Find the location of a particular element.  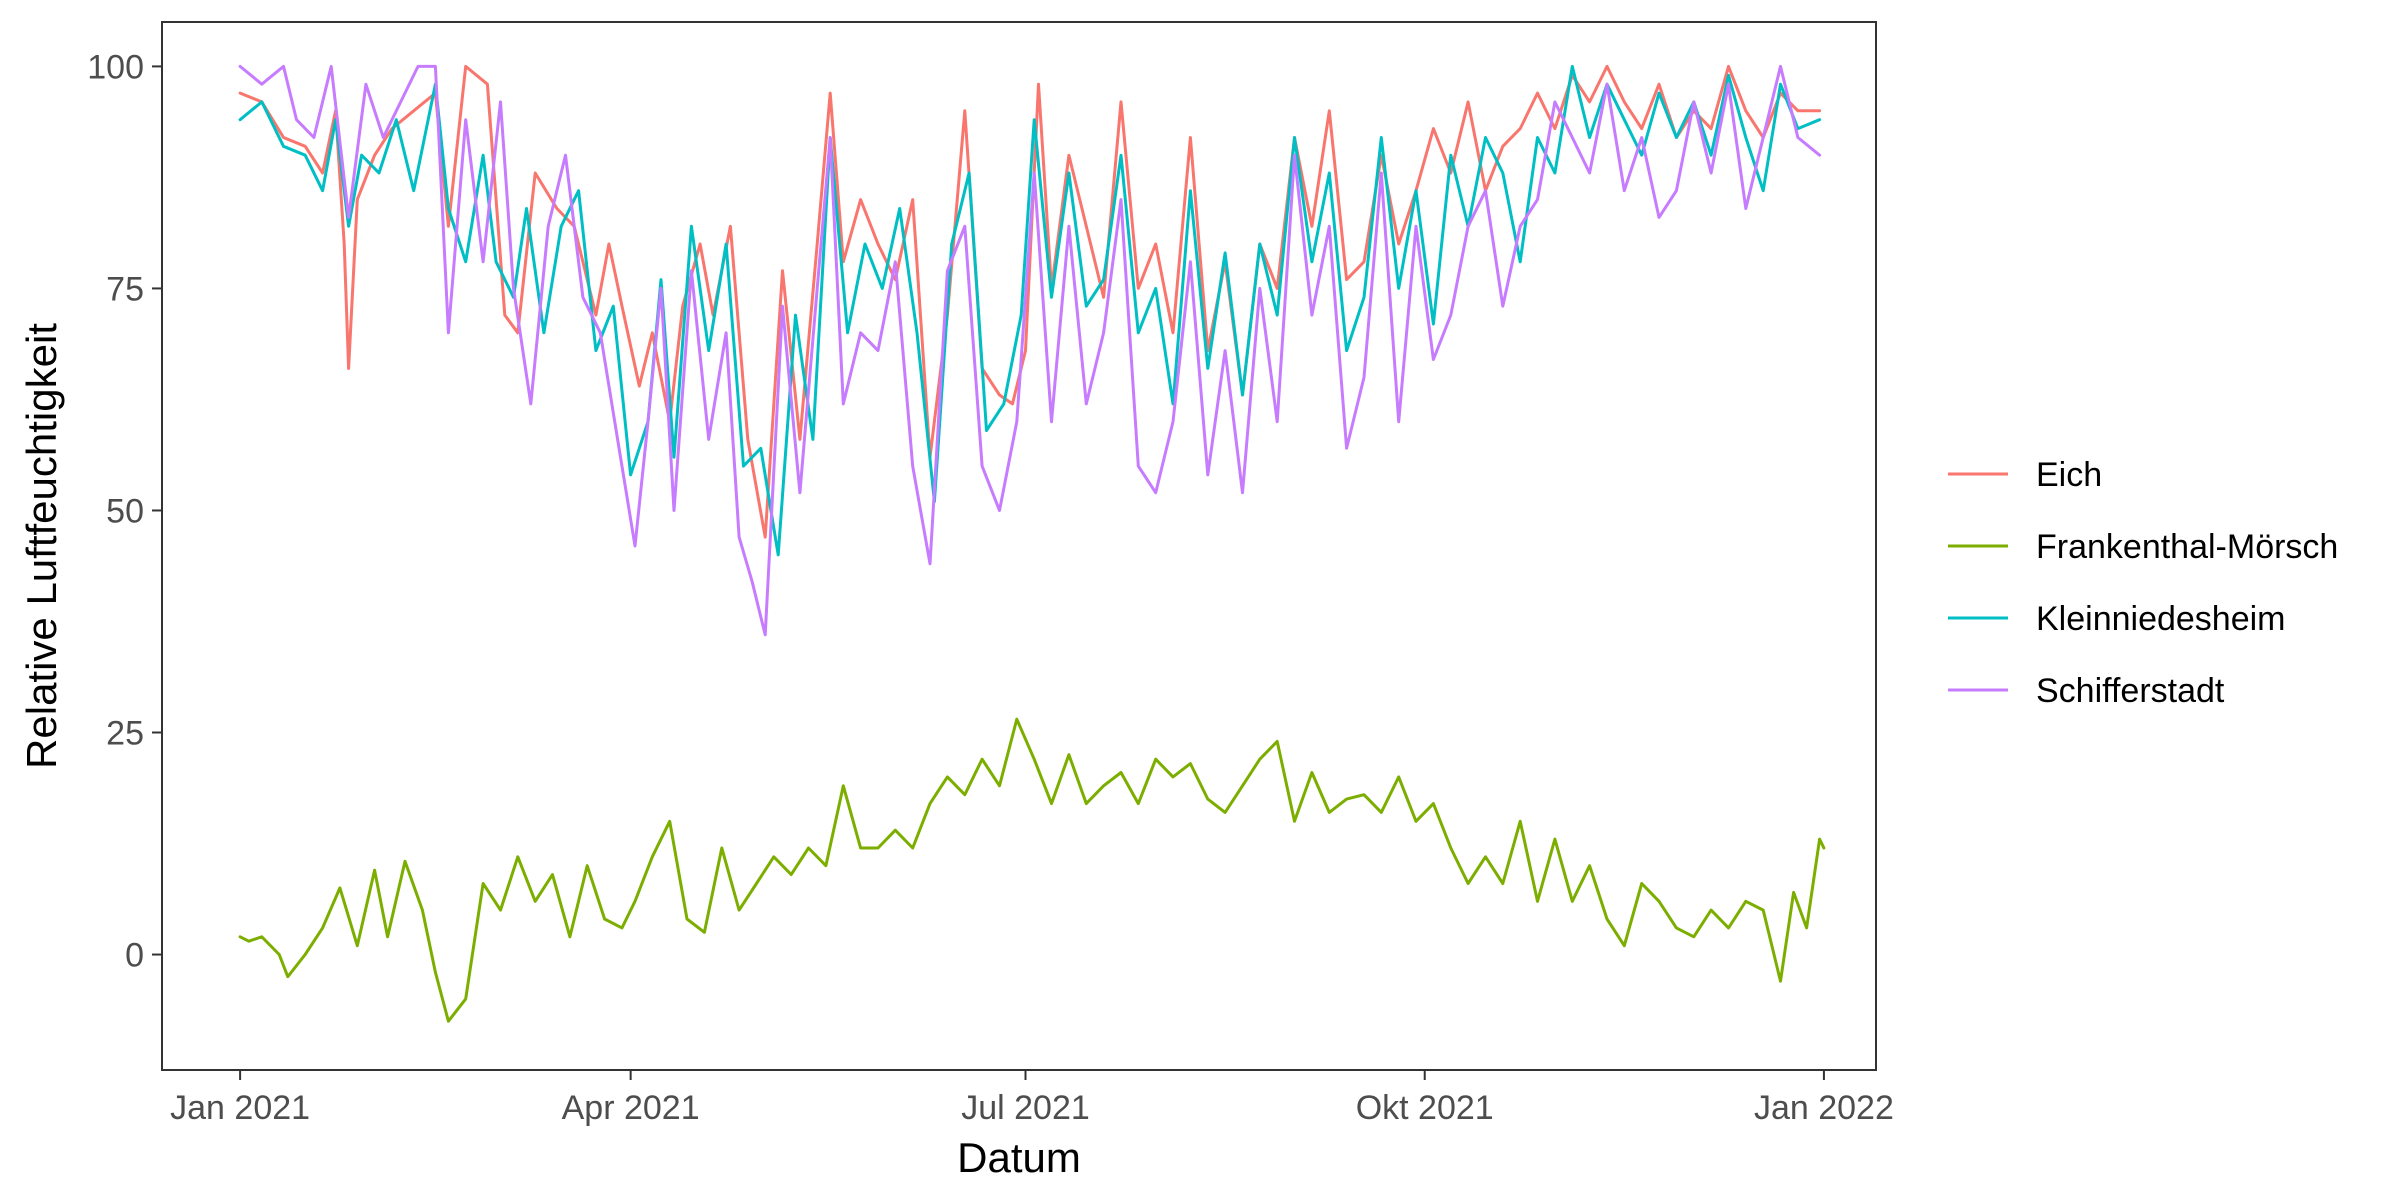

x-axis-title: Datum is located at coordinates (1019, 1157).